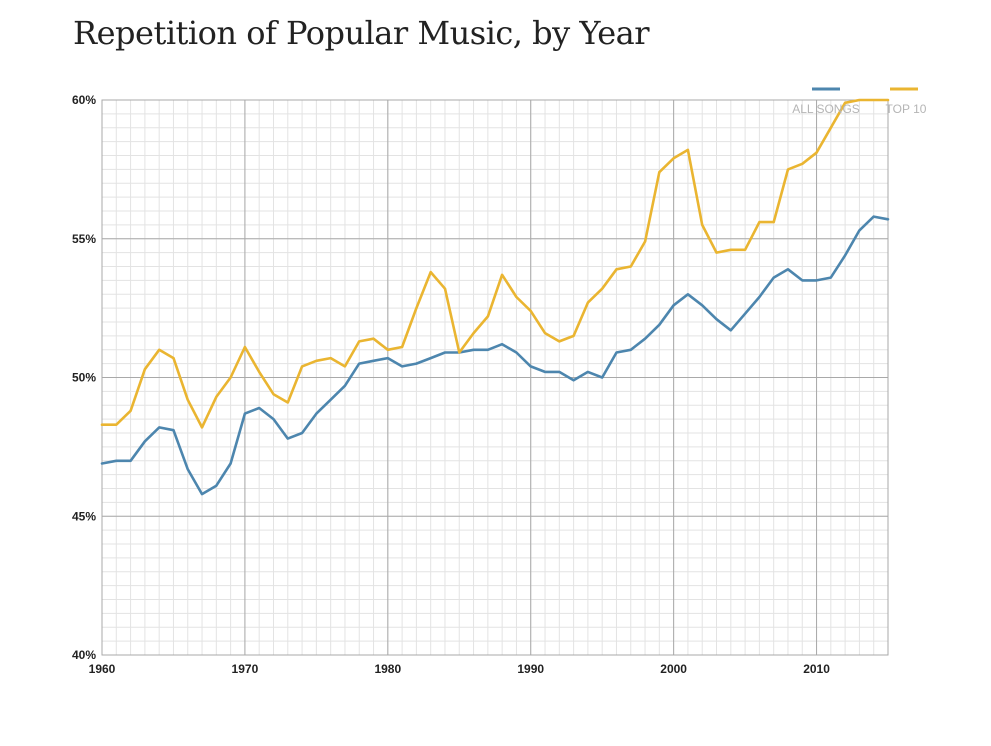  What do you see at coordinates (387, 669) in the screenshot?
I see `x-tick-label: 1980` at bounding box center [387, 669].